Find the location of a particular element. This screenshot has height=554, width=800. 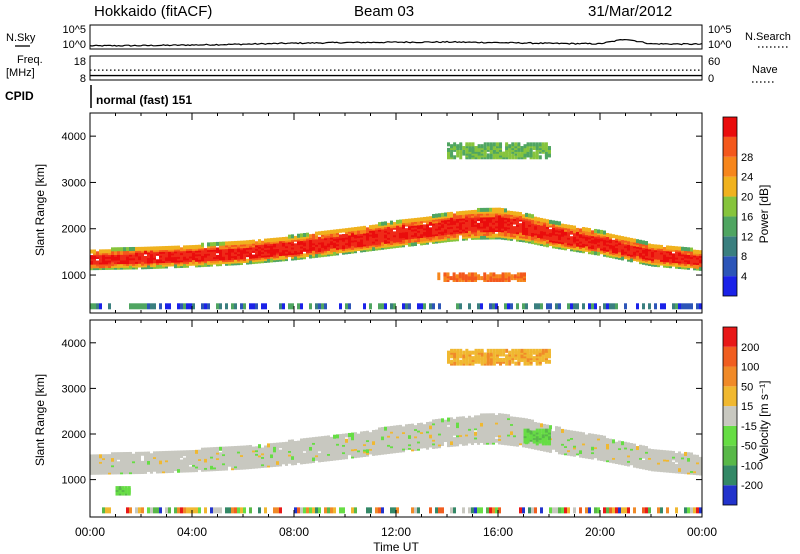

freq-trace is located at coordinates (396, 73).